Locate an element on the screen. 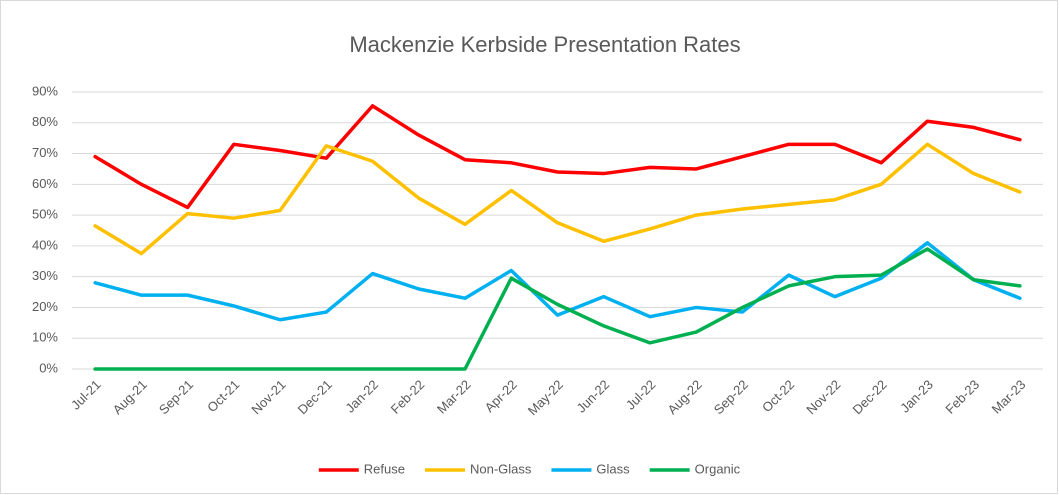  legend-label: Non-Glass is located at coordinates (501, 468).